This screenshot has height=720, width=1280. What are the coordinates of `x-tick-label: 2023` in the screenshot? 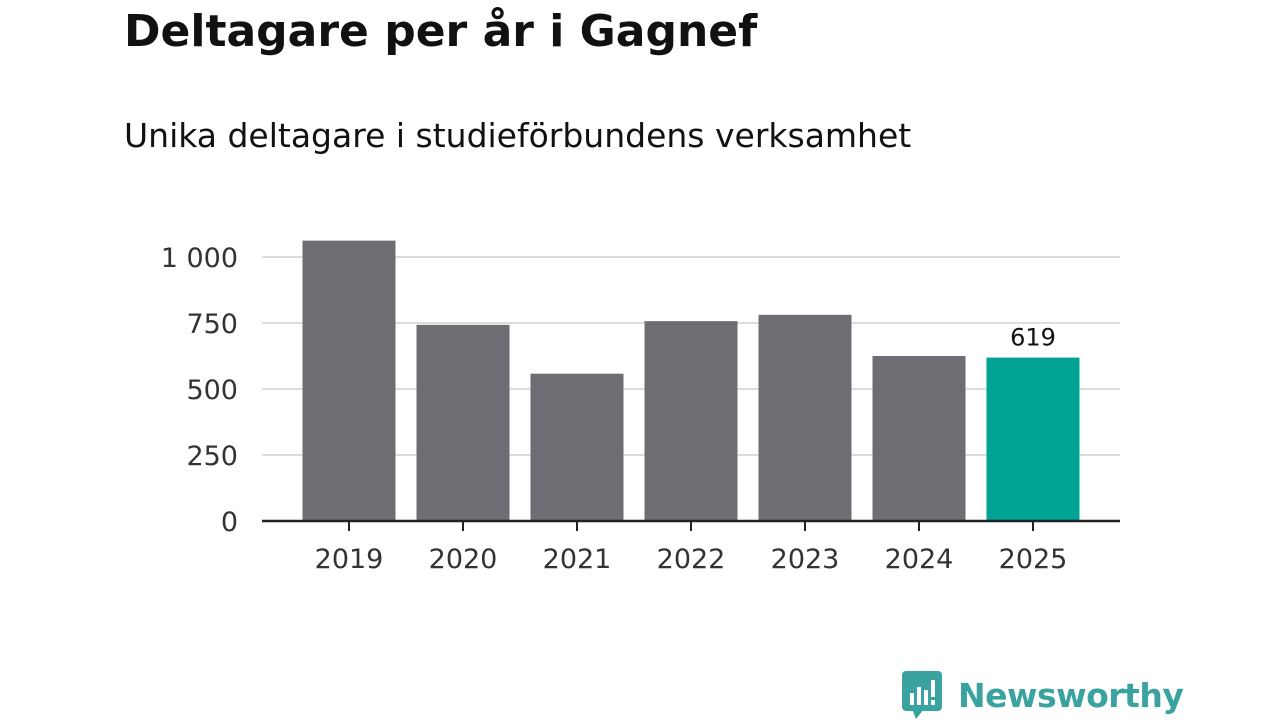 It's located at (805, 559).